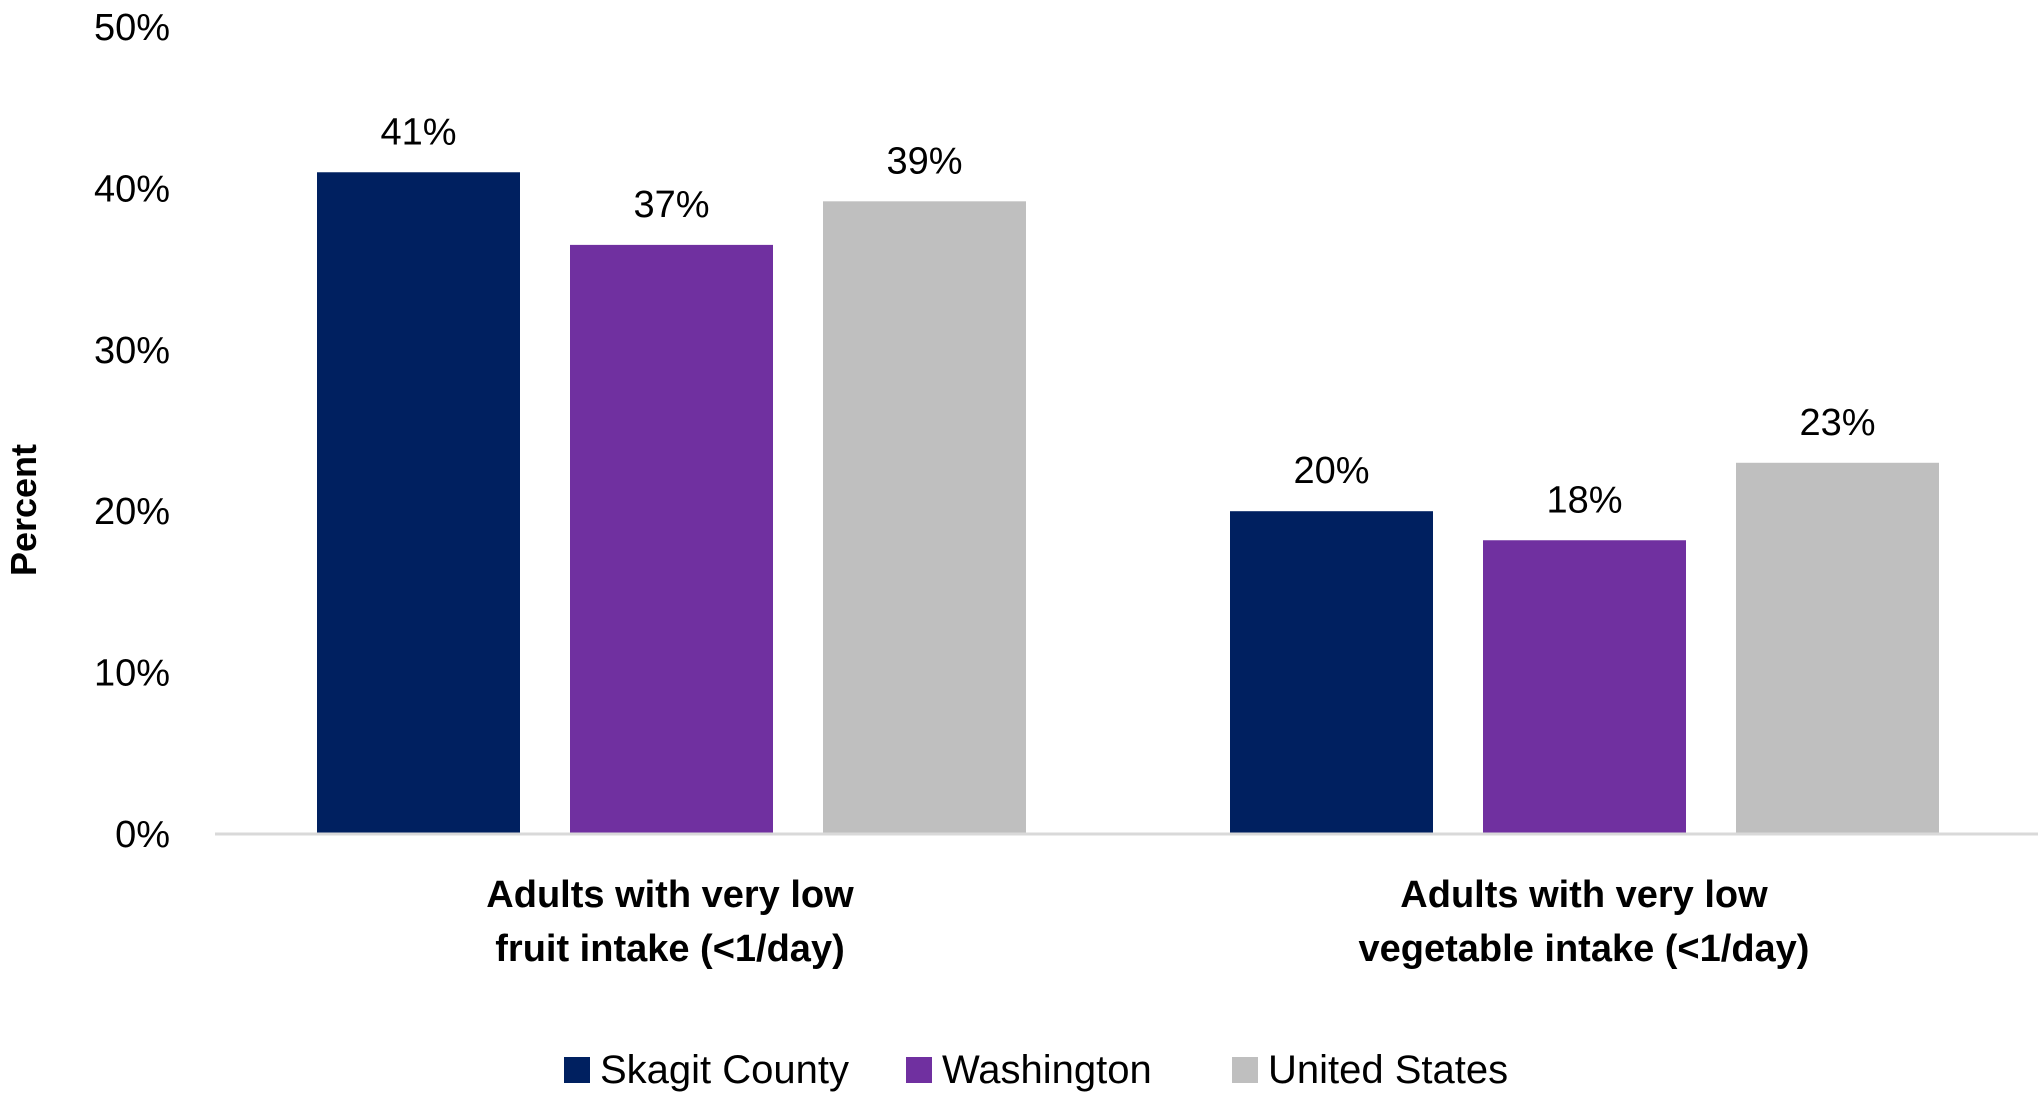  Describe the element at coordinates (1584, 500) in the screenshot. I see `data-label: 18%` at that location.